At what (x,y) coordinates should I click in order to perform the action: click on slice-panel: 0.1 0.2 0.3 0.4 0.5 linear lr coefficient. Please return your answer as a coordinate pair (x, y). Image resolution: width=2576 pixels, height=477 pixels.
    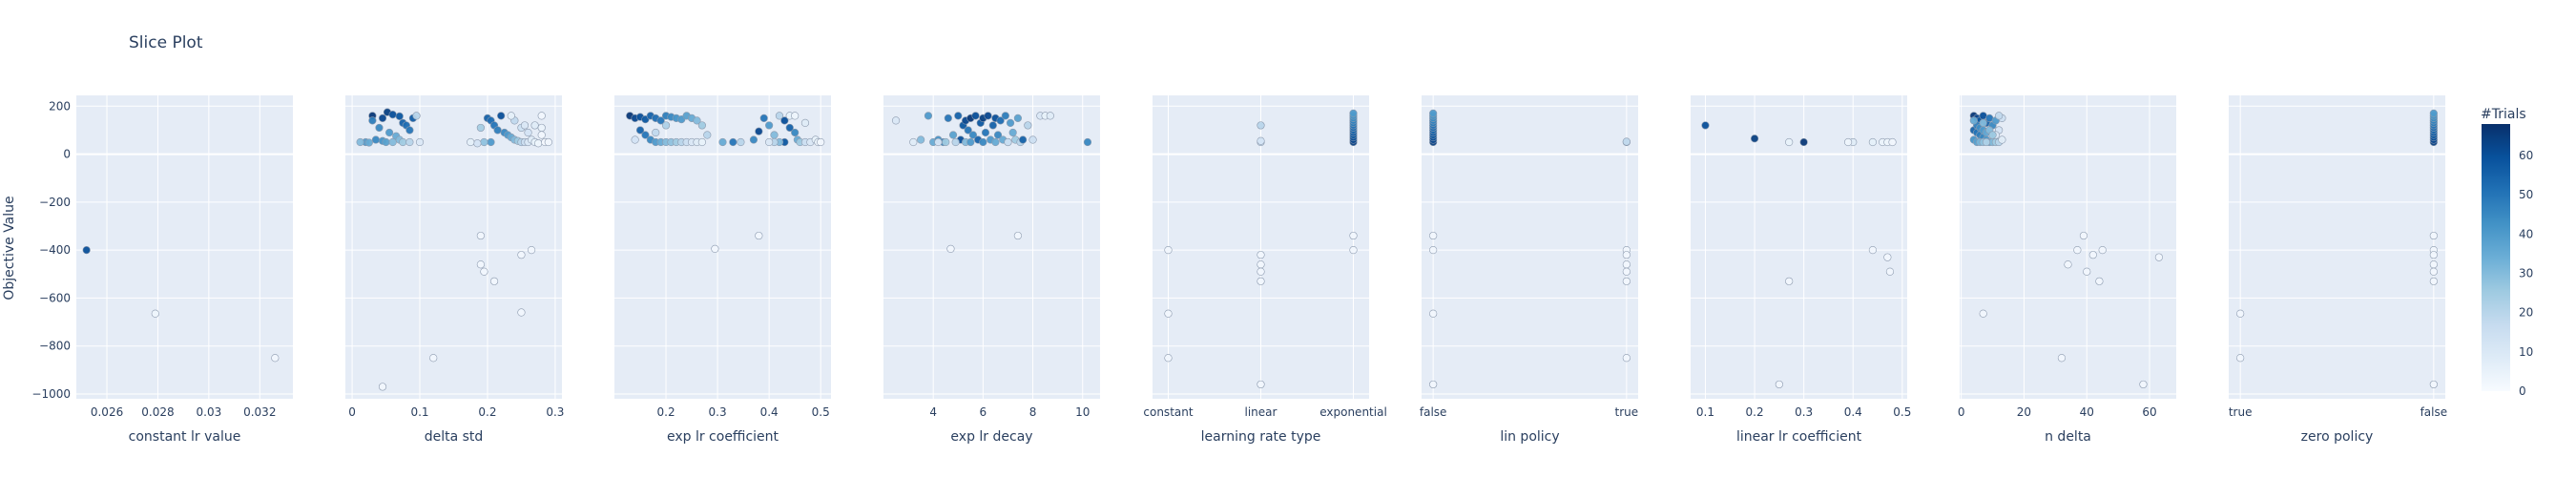
    Looking at the image, I should click on (1801, 270).